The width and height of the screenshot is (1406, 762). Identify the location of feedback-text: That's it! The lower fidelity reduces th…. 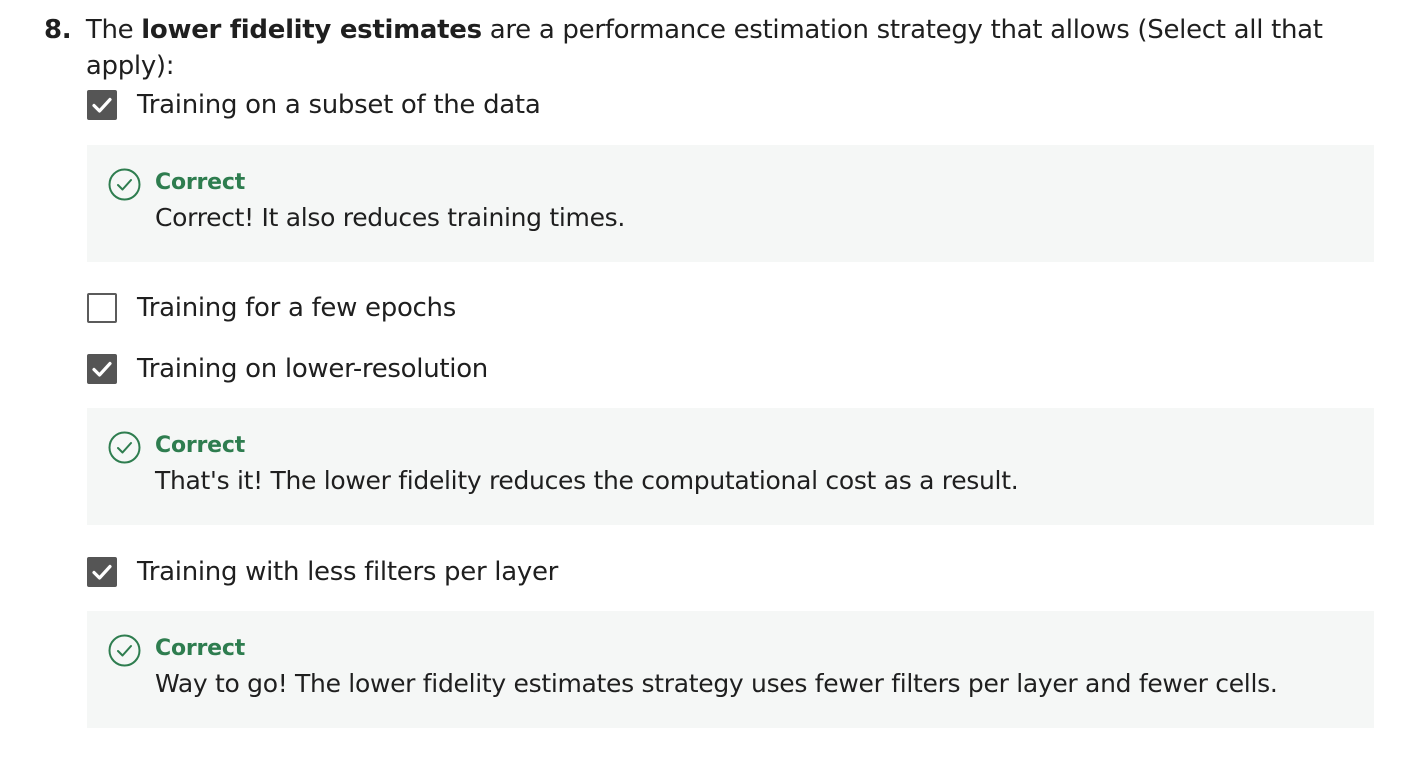
(587, 480).